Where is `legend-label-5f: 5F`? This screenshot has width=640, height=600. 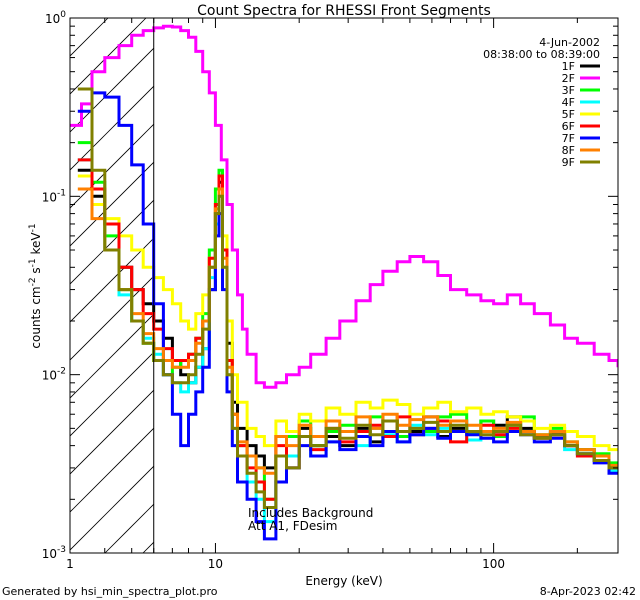
legend-label-5f: 5F is located at coordinates (568, 114).